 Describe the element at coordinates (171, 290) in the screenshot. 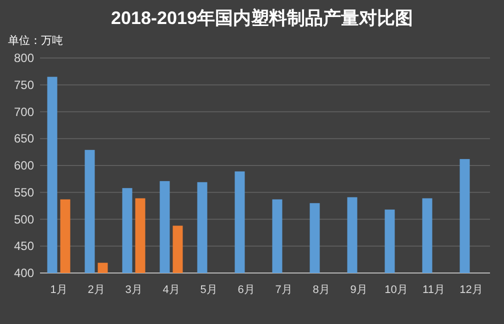

I see `x-tick-label: 4月` at that location.